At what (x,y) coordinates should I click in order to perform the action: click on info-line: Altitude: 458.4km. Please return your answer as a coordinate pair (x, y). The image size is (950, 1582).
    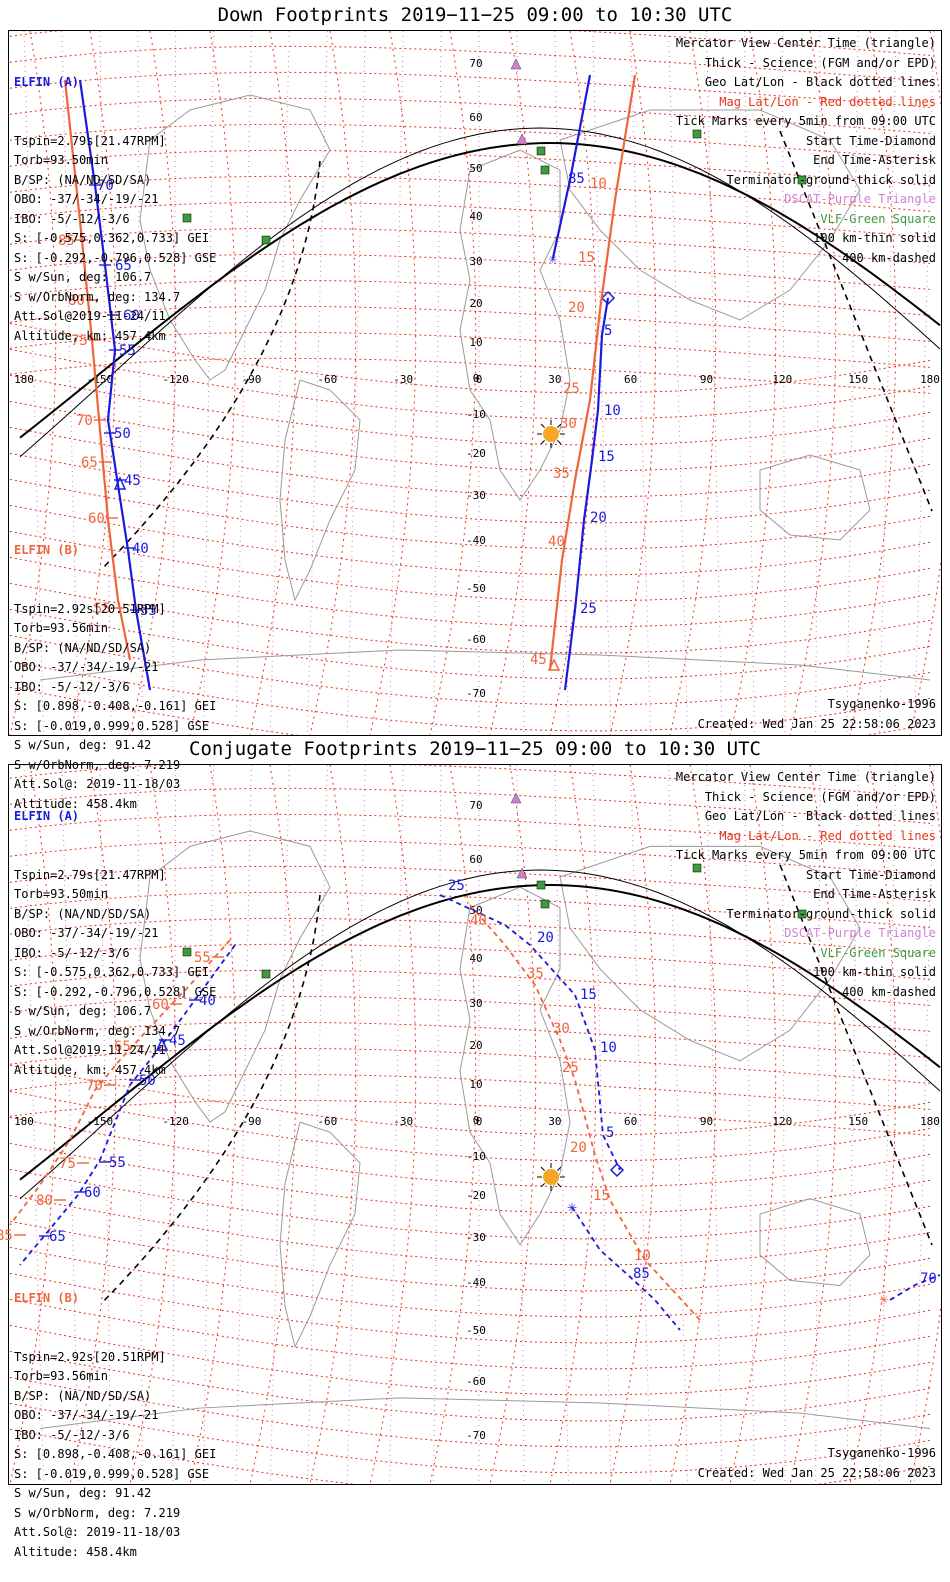
    Looking at the image, I should click on (75, 1551).